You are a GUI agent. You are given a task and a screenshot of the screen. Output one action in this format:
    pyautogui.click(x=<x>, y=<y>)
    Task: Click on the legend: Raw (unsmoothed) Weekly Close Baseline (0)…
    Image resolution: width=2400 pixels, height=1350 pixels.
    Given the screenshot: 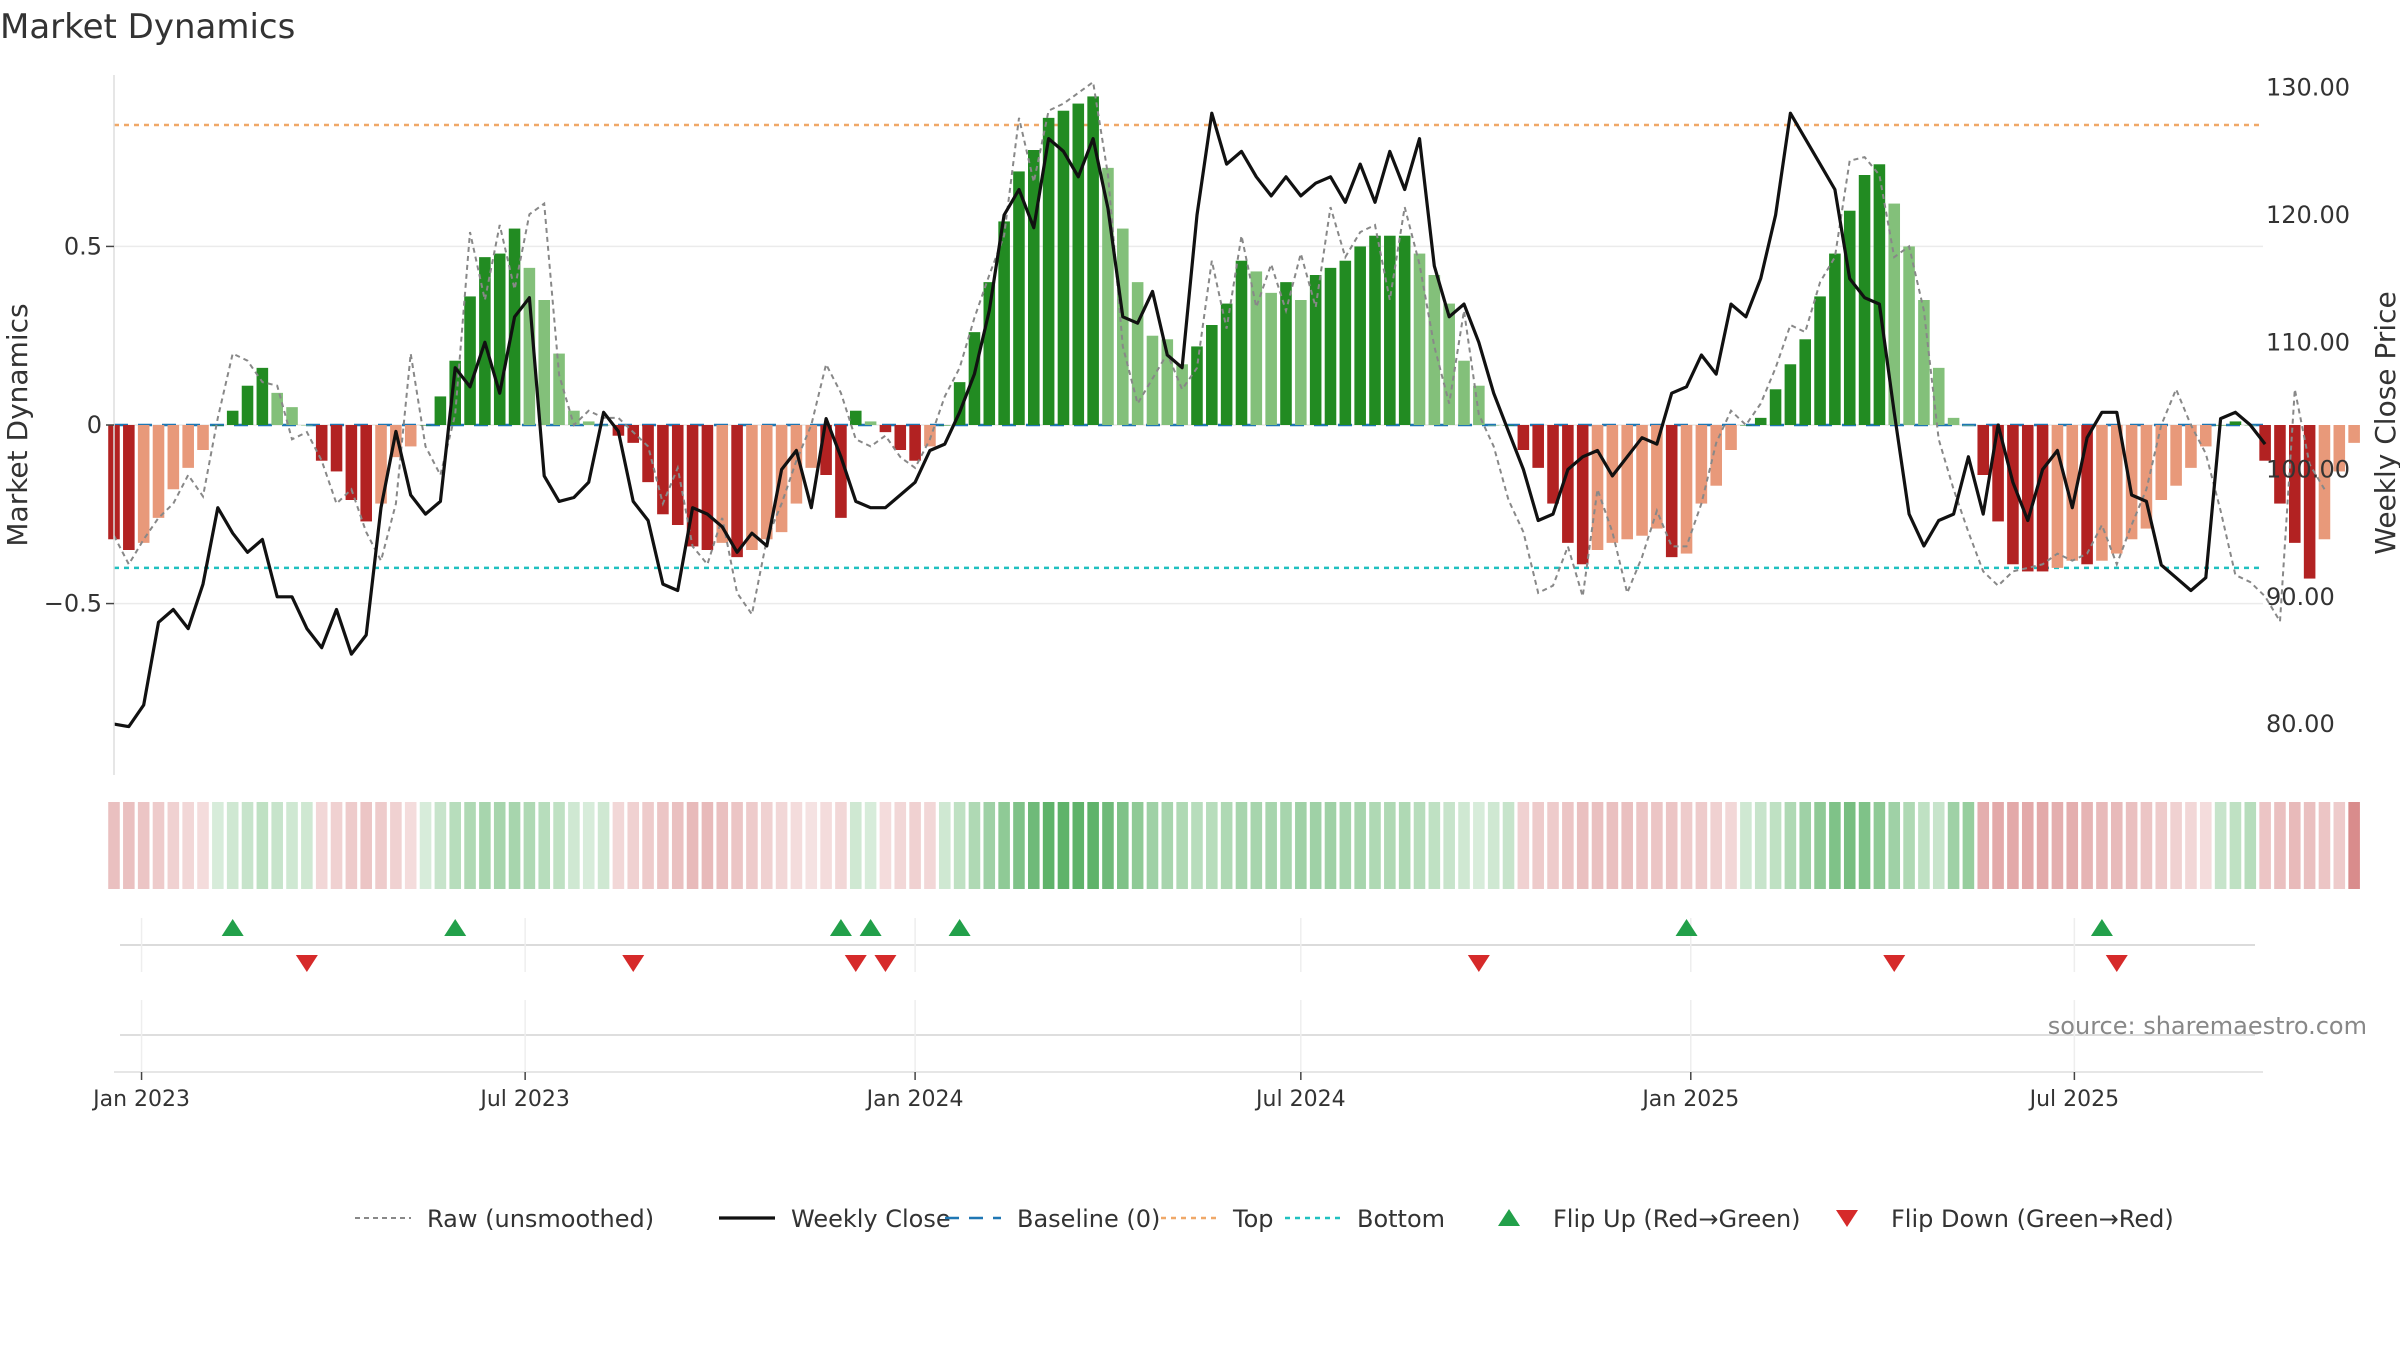 What is the action you would take?
    pyautogui.click(x=1264, y=1219)
    